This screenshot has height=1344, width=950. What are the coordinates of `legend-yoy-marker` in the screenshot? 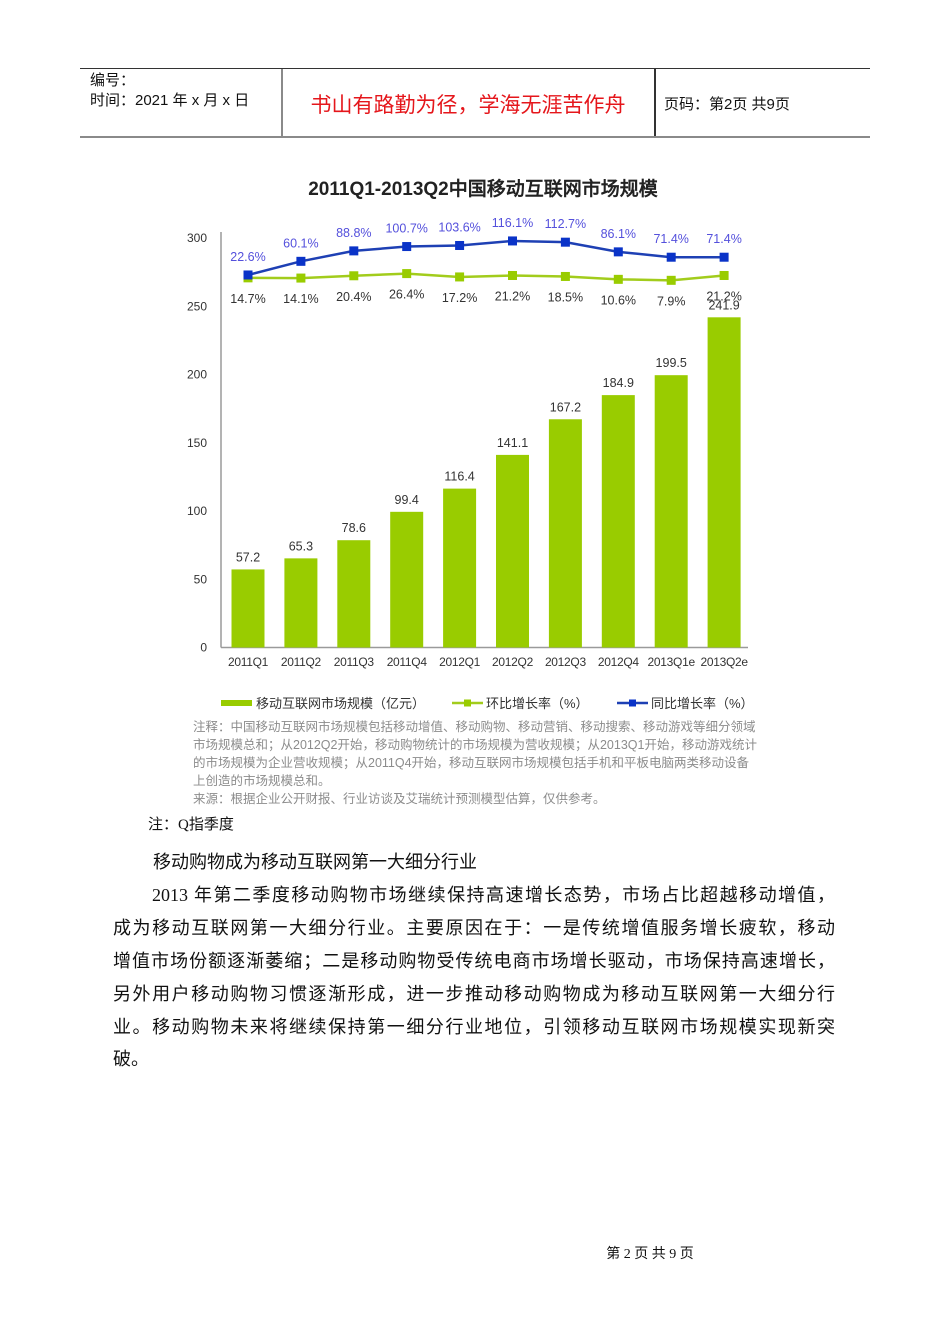 It's located at (632, 703).